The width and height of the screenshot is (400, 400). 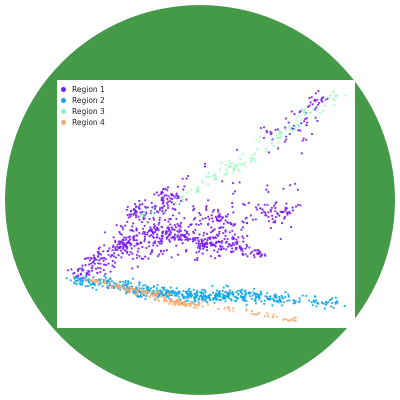 What do you see at coordinates (83, 122) in the screenshot?
I see `legend-entry: Region 4` at bounding box center [83, 122].